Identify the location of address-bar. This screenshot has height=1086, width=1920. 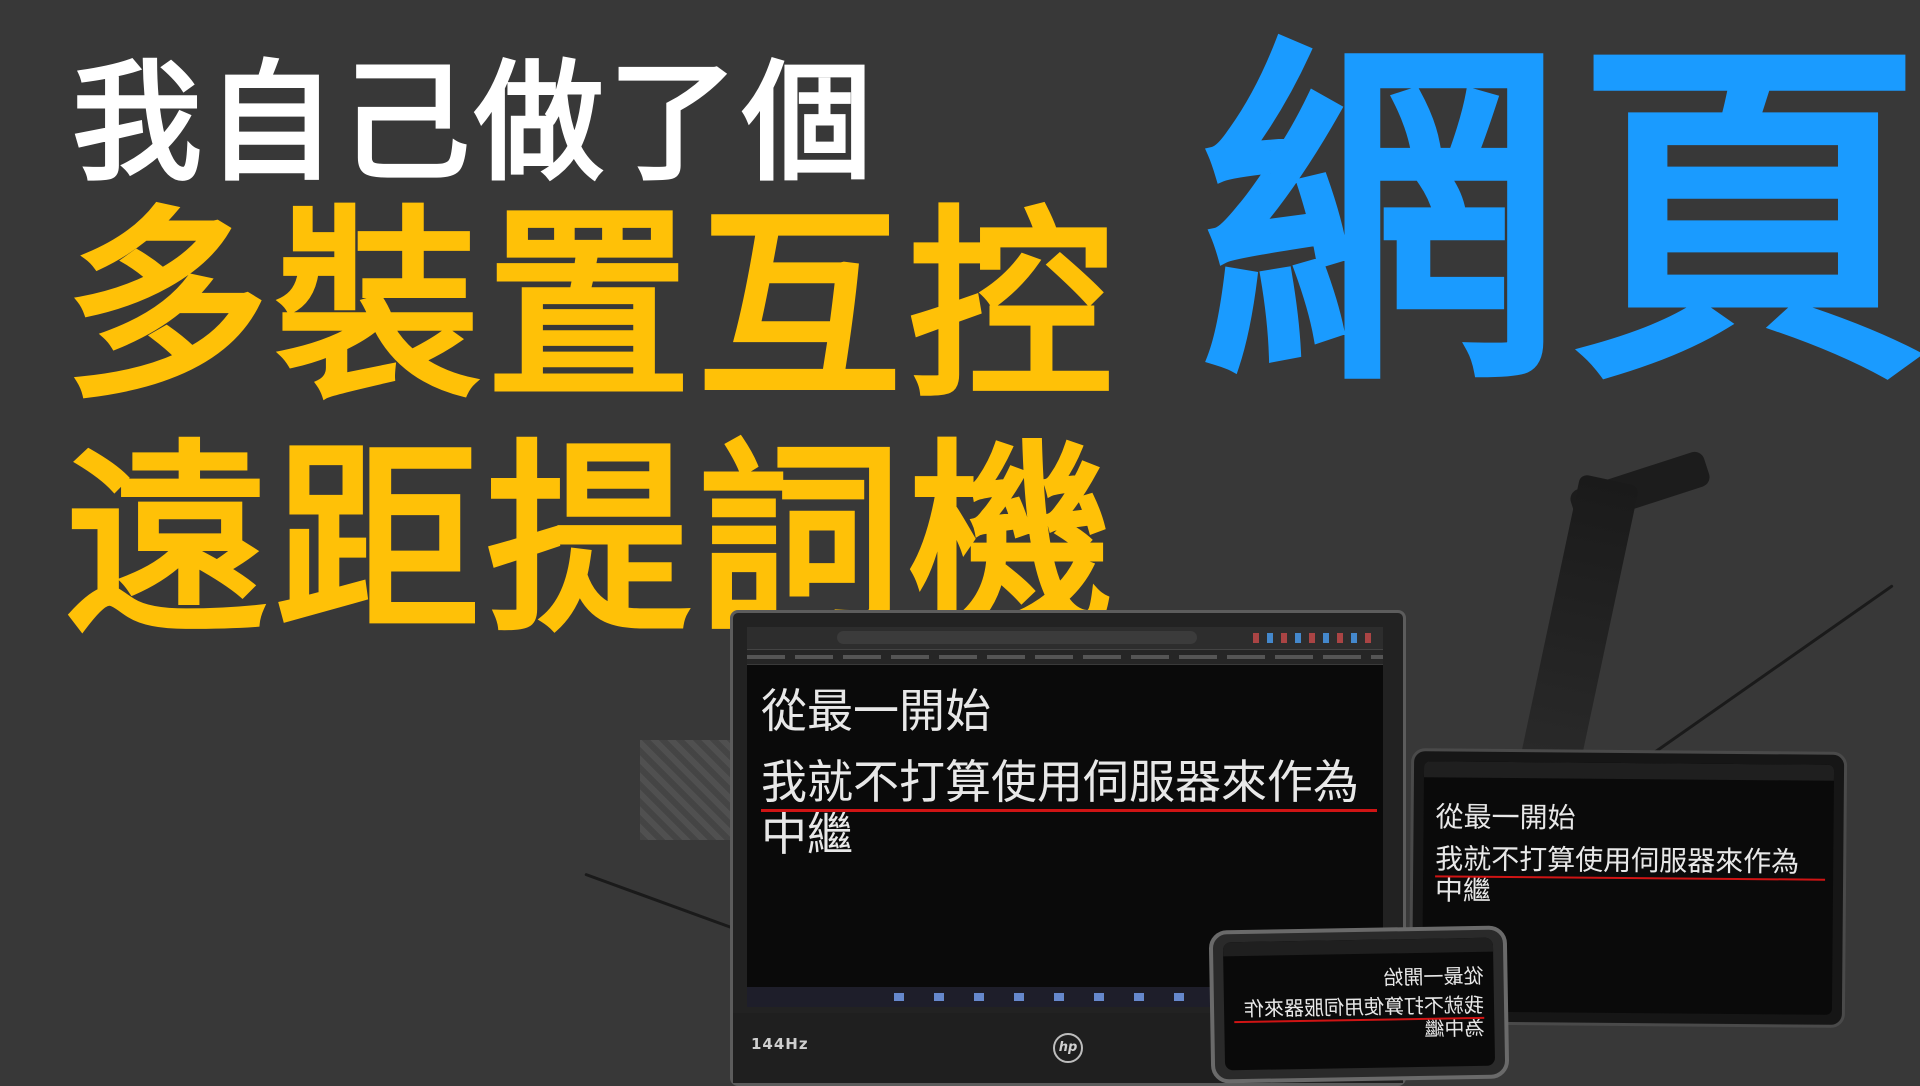
(1017, 637).